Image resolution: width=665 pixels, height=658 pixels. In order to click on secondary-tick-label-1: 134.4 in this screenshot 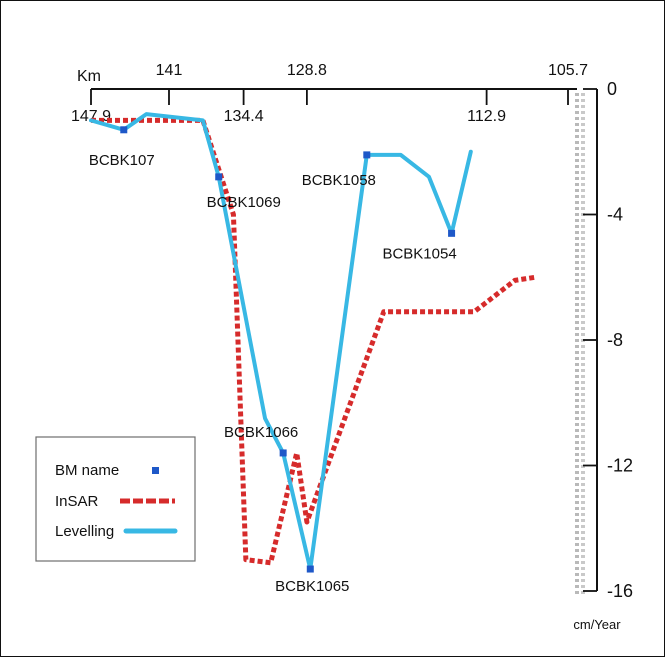, I will do `click(244, 116)`.